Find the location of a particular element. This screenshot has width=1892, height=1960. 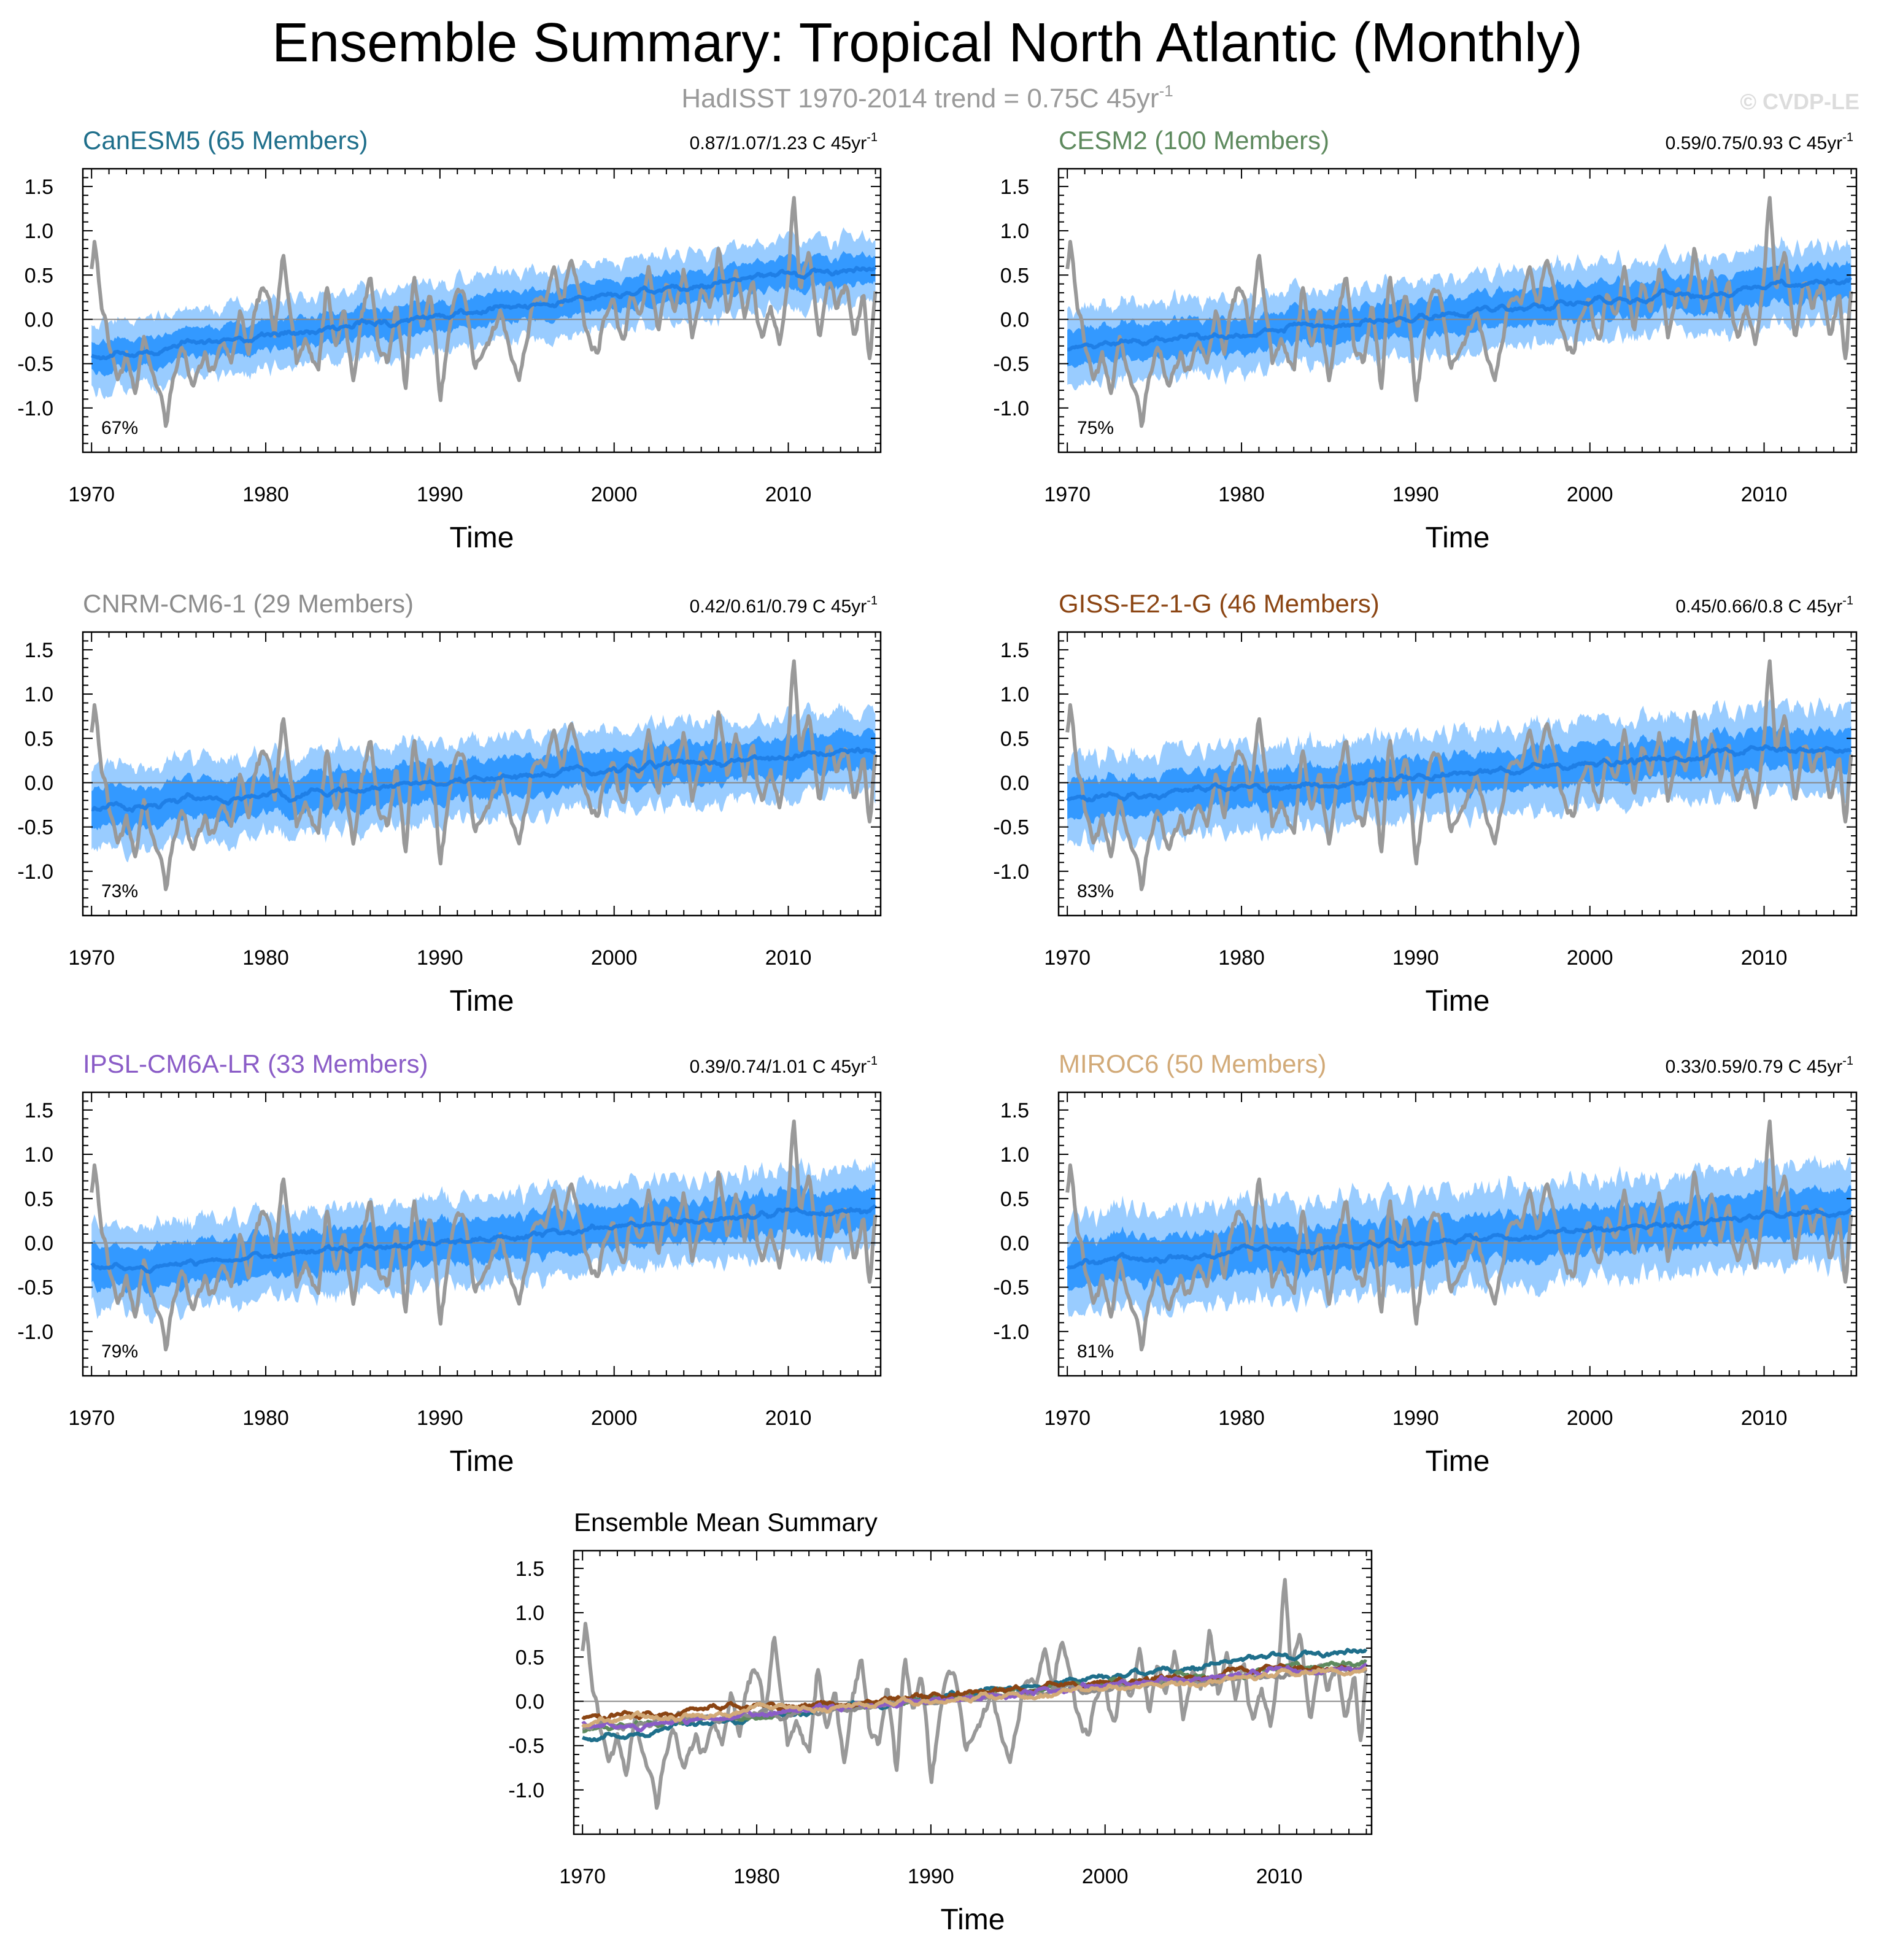

trend-range-label: 0.42/0.61/0.79 C 45yr-1 is located at coordinates (784, 605).